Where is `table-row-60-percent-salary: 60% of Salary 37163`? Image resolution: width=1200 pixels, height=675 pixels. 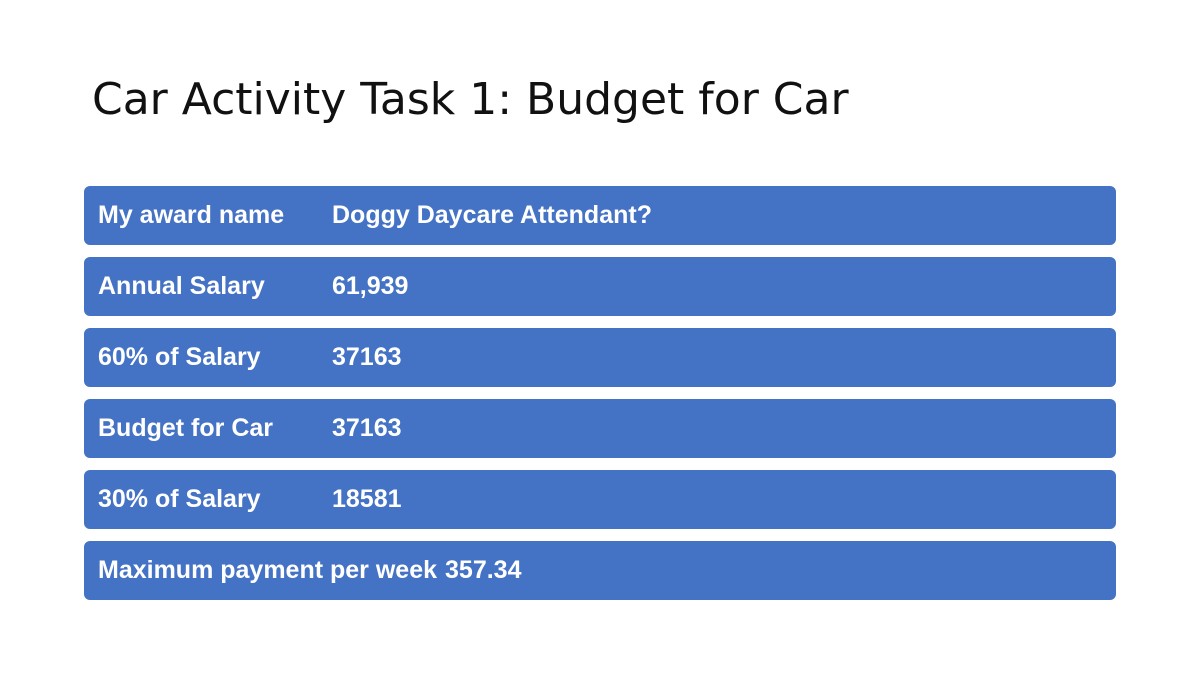 table-row-60-percent-salary: 60% of Salary 37163 is located at coordinates (600, 357).